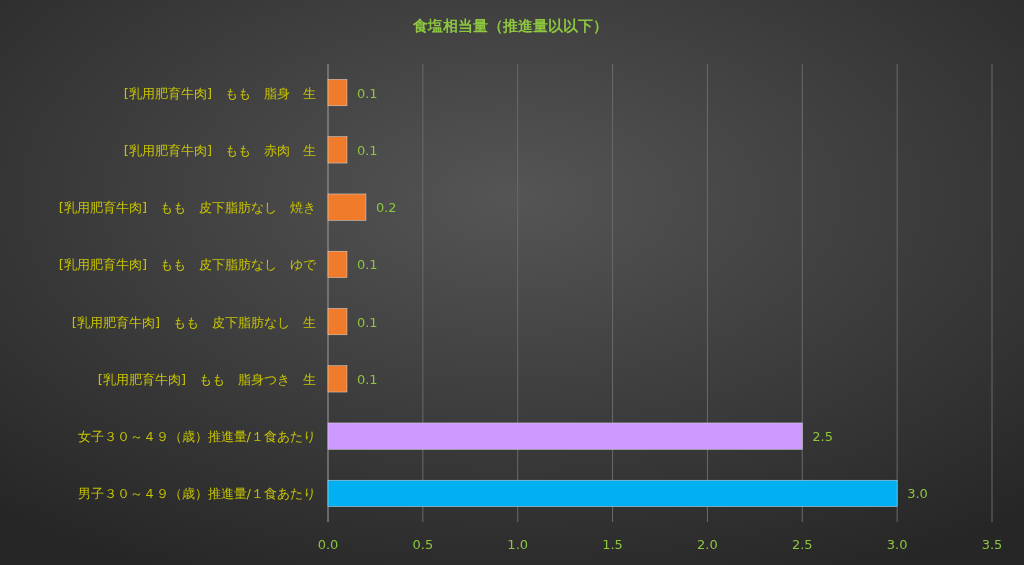 This screenshot has width=1024, height=565. Describe the element at coordinates (386, 208) in the screenshot. I see `data-label: 0.2` at that location.